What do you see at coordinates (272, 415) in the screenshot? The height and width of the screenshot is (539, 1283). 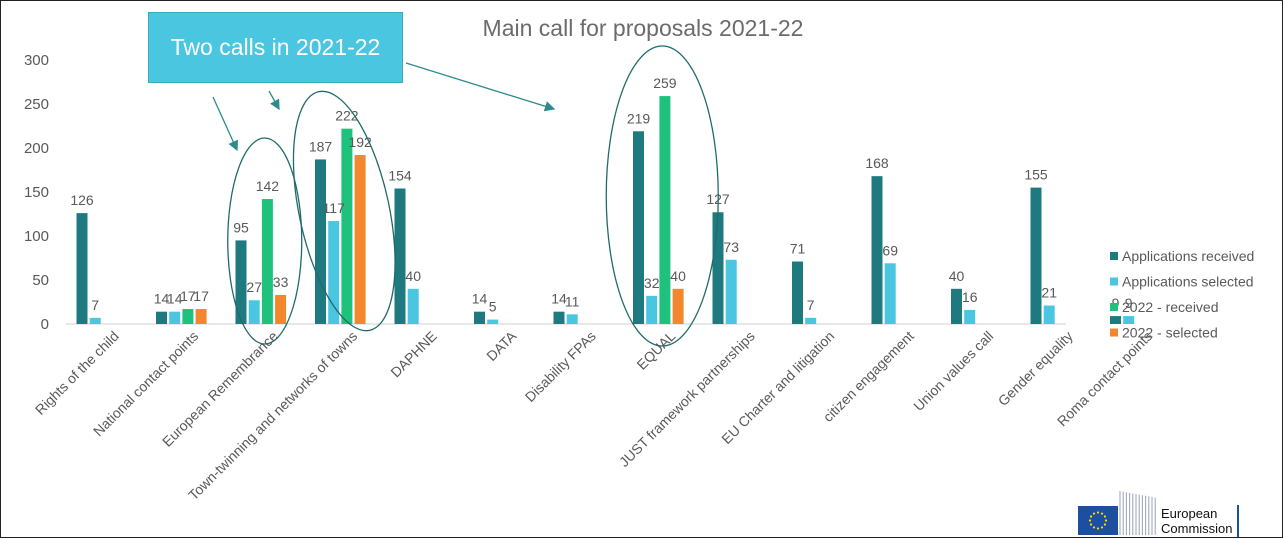 I see `x-tick-label: Town-twinning and networks of towns` at bounding box center [272, 415].